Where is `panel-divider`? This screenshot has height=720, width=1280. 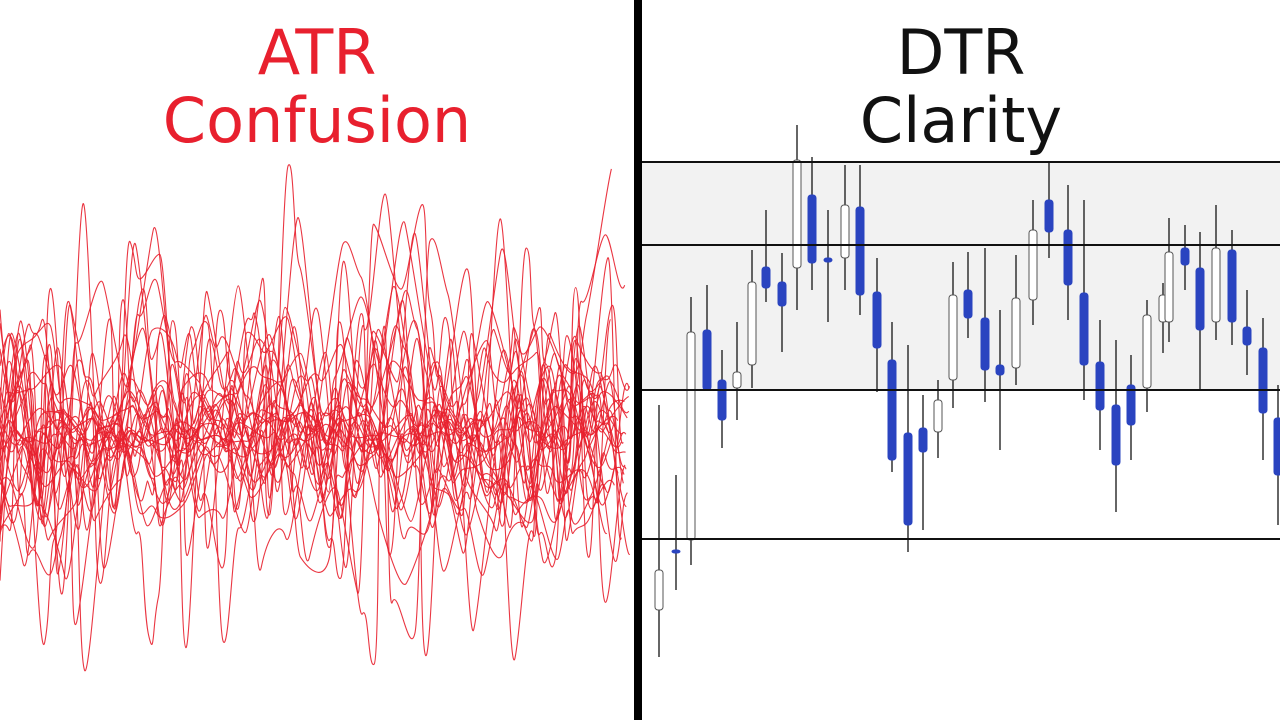
panel-divider is located at coordinates (638, 360).